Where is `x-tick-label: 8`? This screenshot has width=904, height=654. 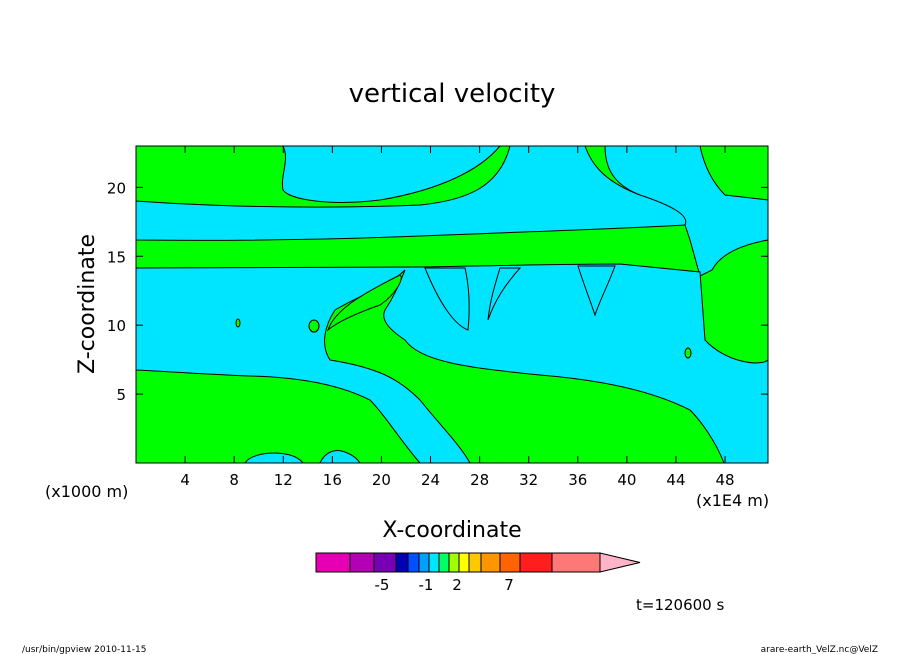 x-tick-label: 8 is located at coordinates (234, 480).